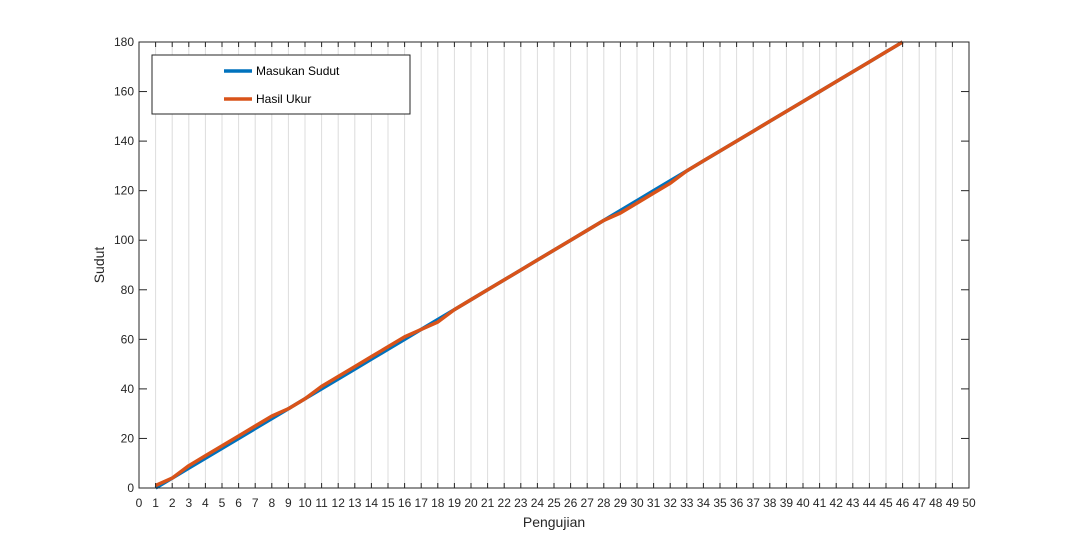 The width and height of the screenshot is (1072, 546). Describe the element at coordinates (222, 503) in the screenshot. I see `x-tick-label: 5` at that location.